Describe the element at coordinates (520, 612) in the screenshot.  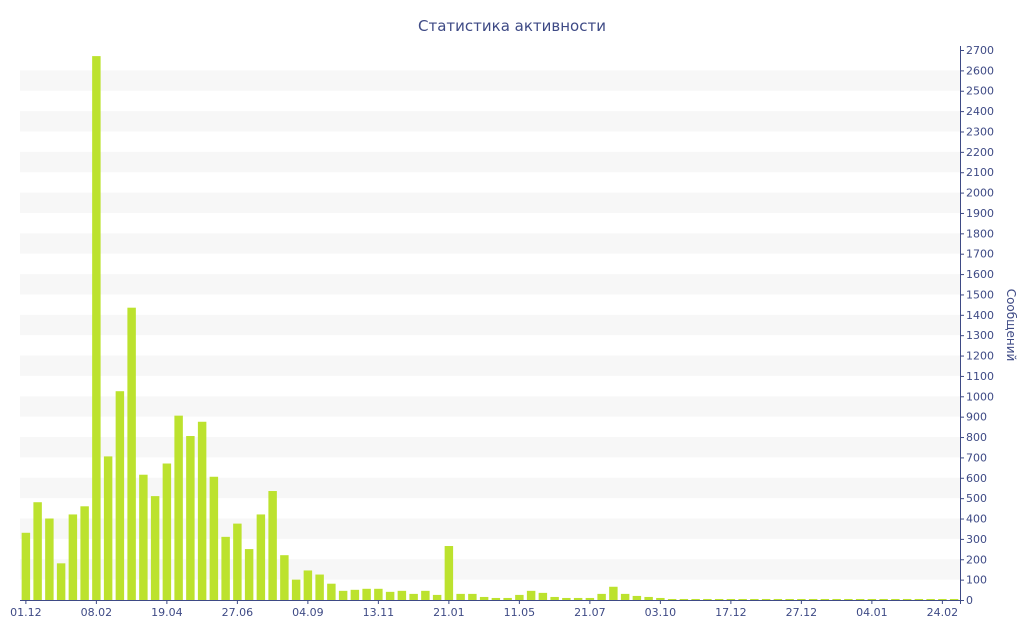
I see `x-tick-label: 11.05` at that location.